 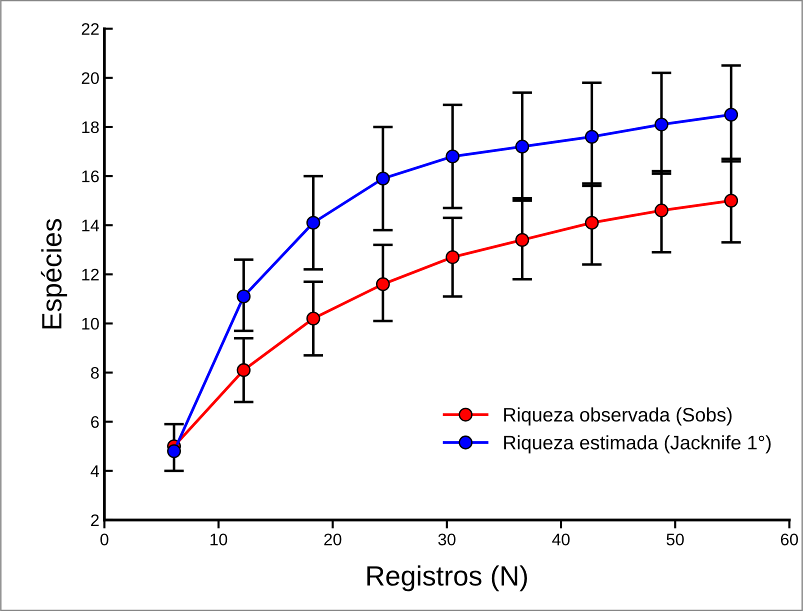 I want to click on legend-label: Riqueza estimada (Jacknife 1°), so click(x=637, y=444).